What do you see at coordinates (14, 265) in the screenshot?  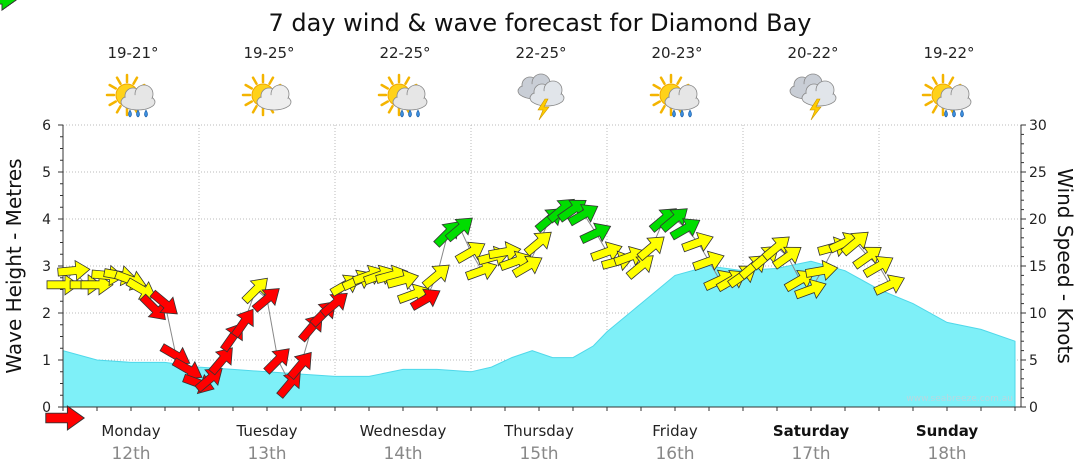 I see `left-axis-label: Wave Height - Metres` at bounding box center [14, 265].